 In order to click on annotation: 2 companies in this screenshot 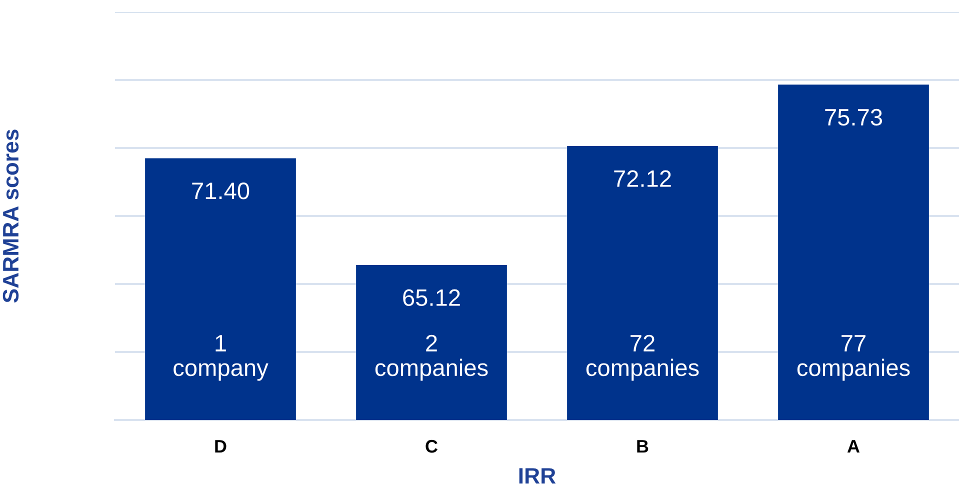, I will do `click(431, 357)`.